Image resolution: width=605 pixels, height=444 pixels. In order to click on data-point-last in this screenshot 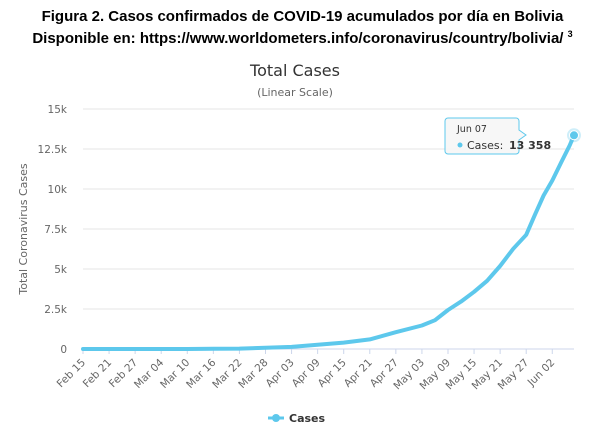, I will do `click(574, 135)`.